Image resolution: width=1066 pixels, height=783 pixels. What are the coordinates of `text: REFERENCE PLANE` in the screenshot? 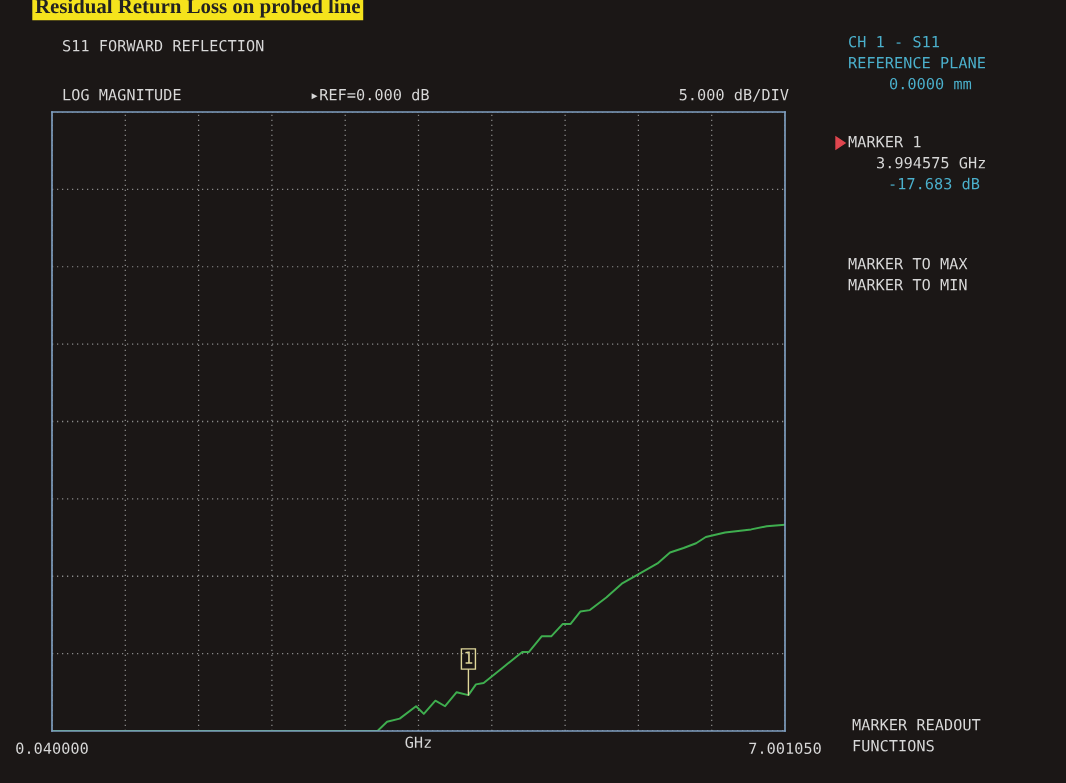 It's located at (917, 62).